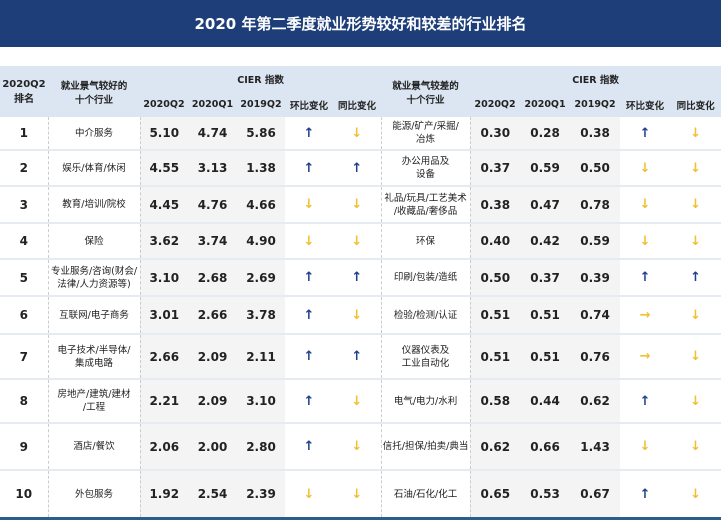 The width and height of the screenshot is (721, 520). I want to click on index-value: 3.74, so click(212, 241).